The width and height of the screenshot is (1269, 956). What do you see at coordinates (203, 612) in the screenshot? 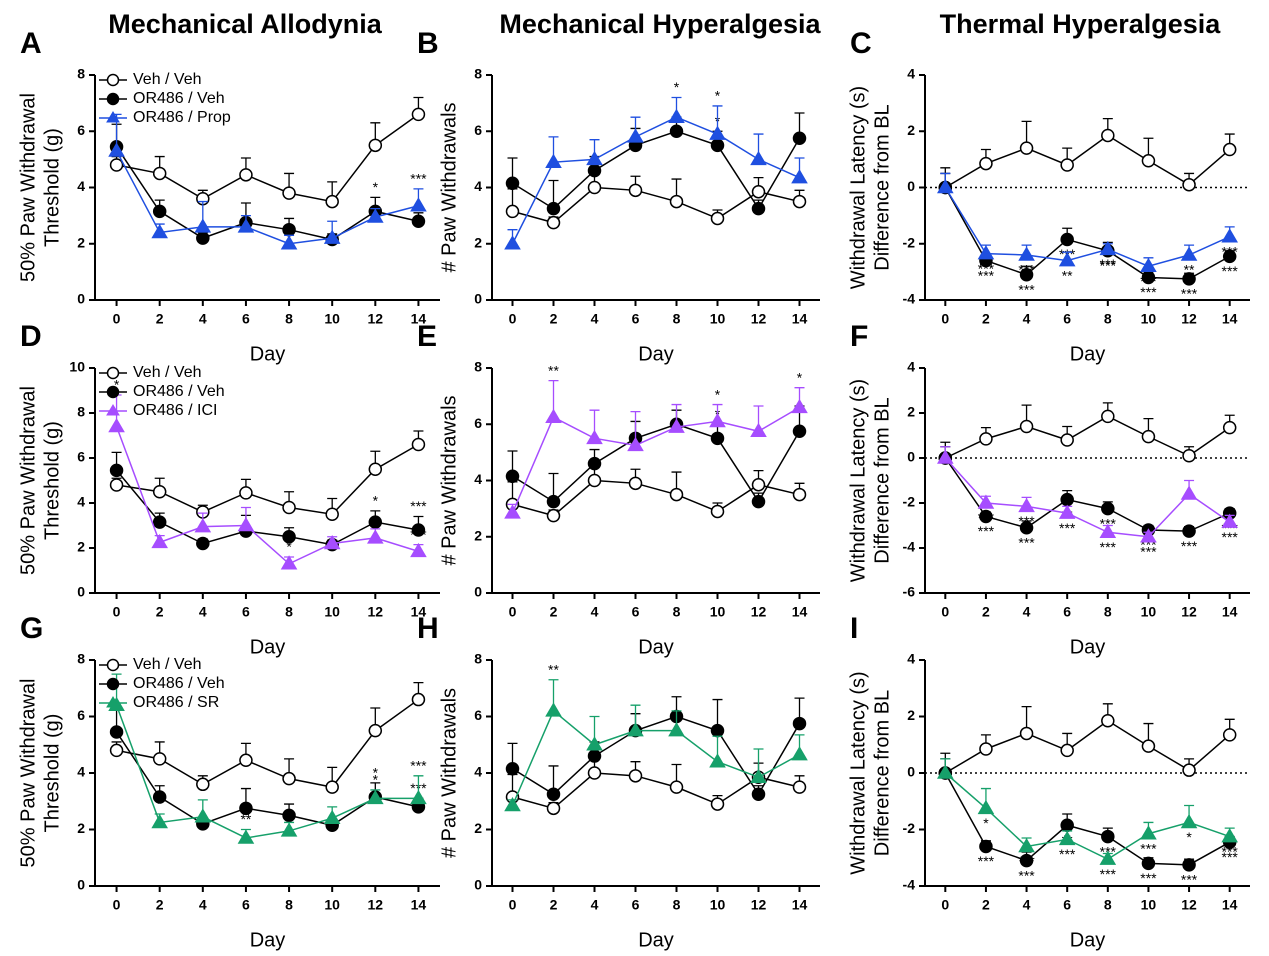
I see `x-tick-label: 4` at bounding box center [203, 612].